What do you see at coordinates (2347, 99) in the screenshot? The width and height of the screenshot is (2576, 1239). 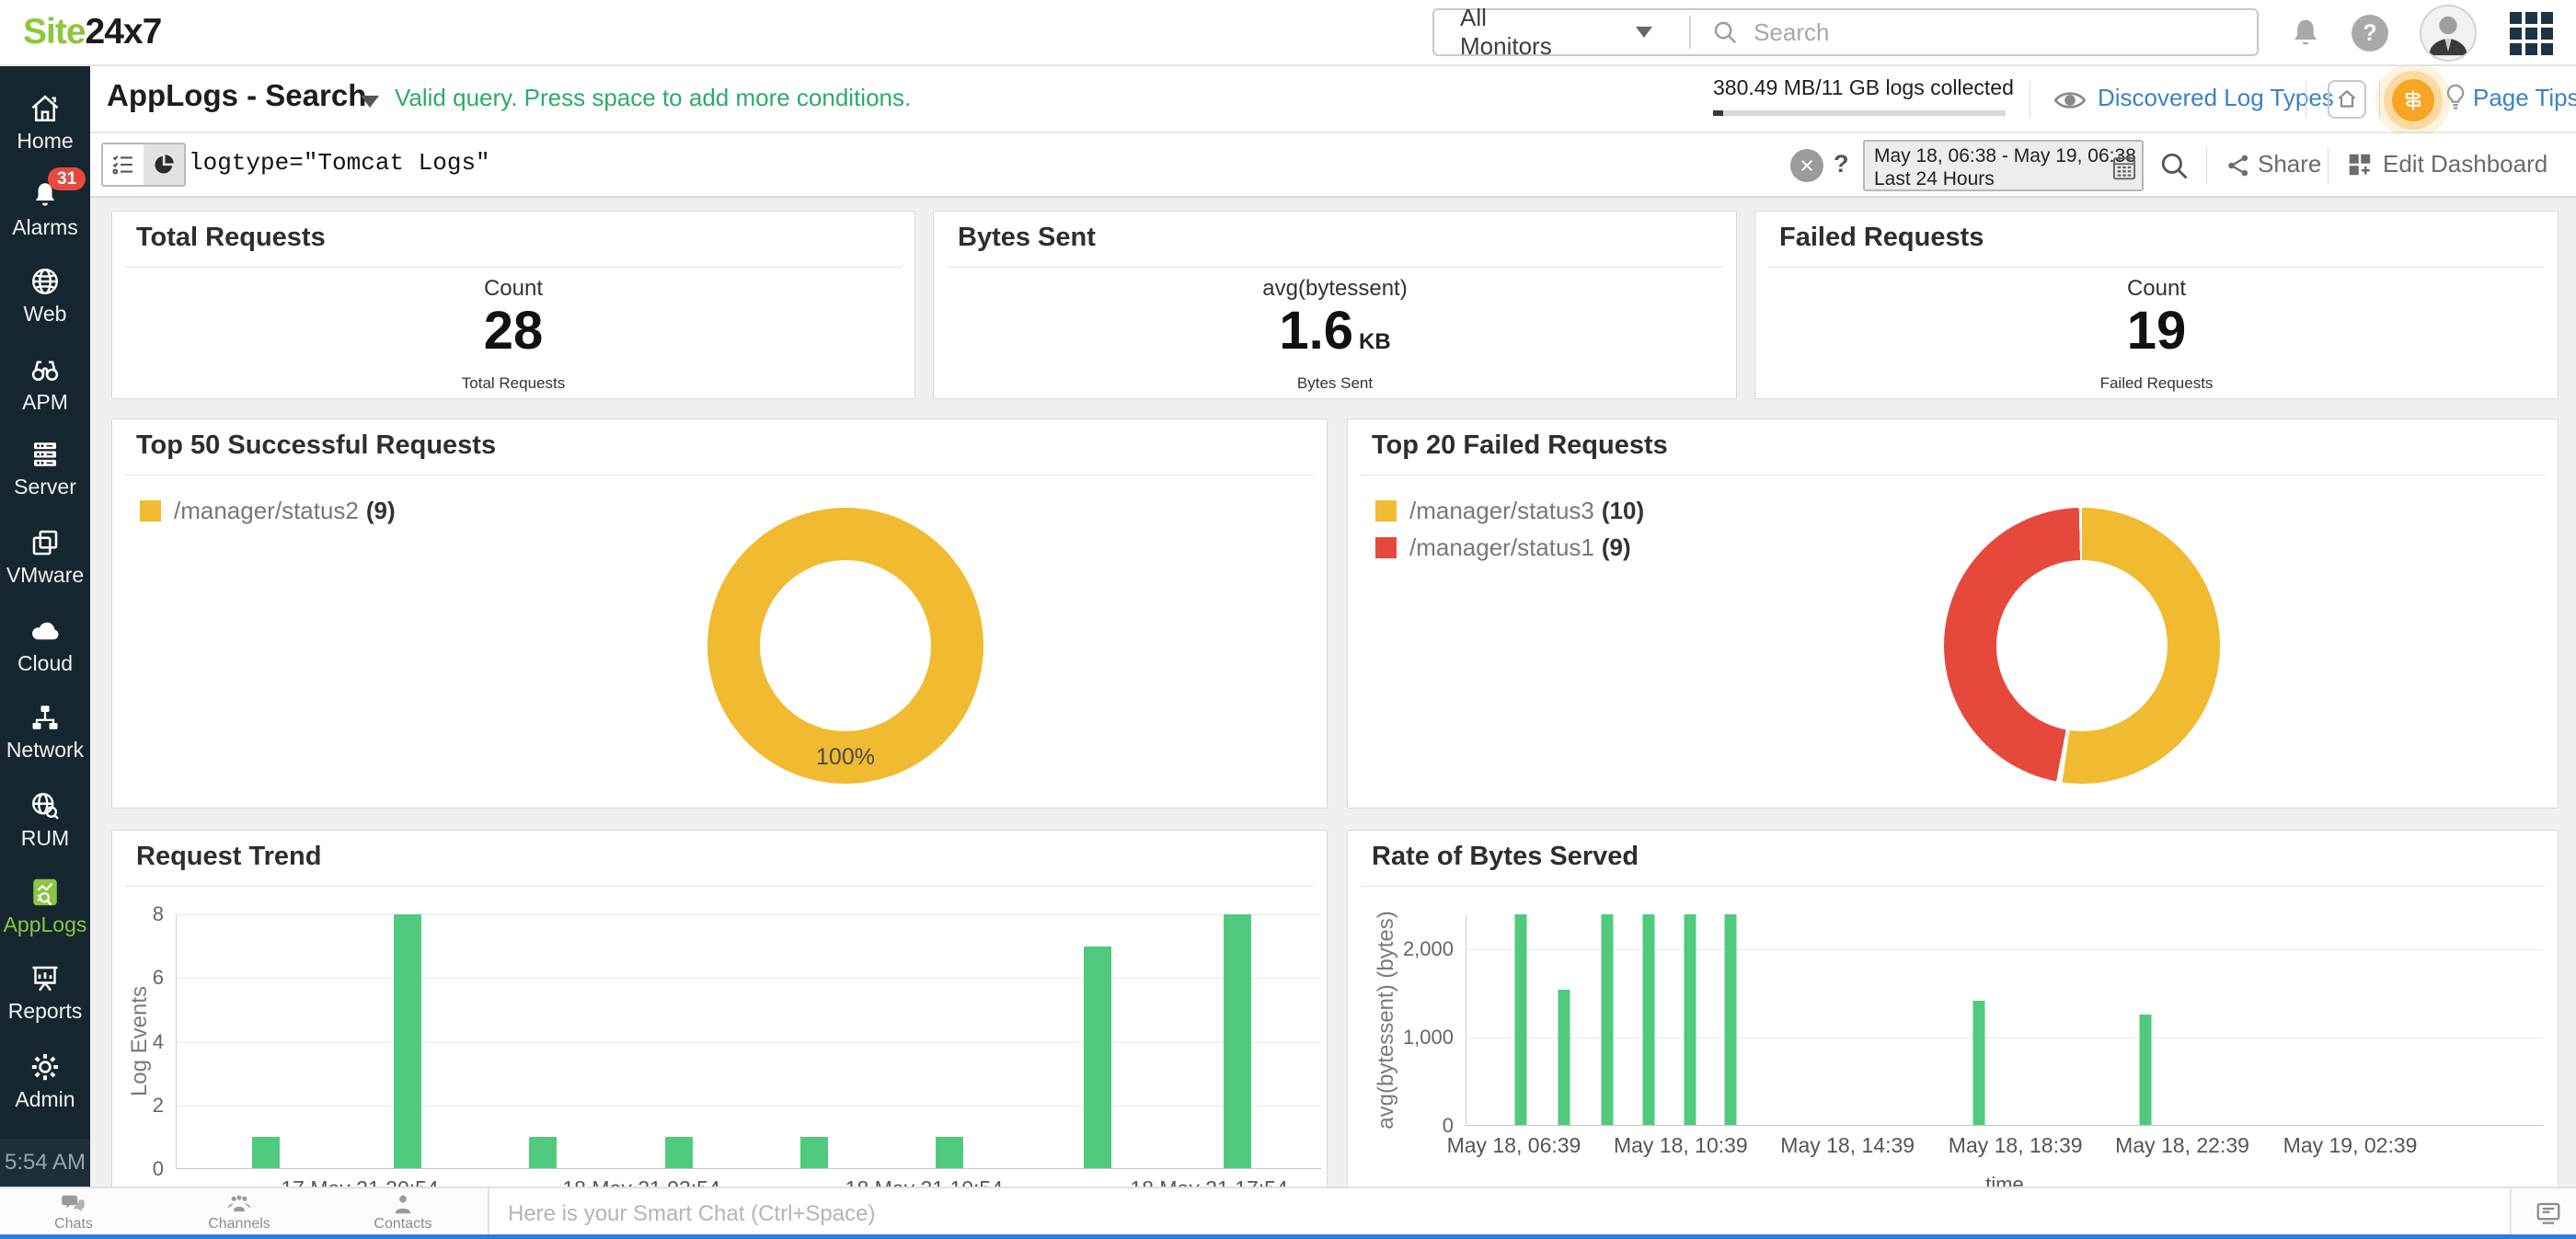 I see `dashboard-home-button` at bounding box center [2347, 99].